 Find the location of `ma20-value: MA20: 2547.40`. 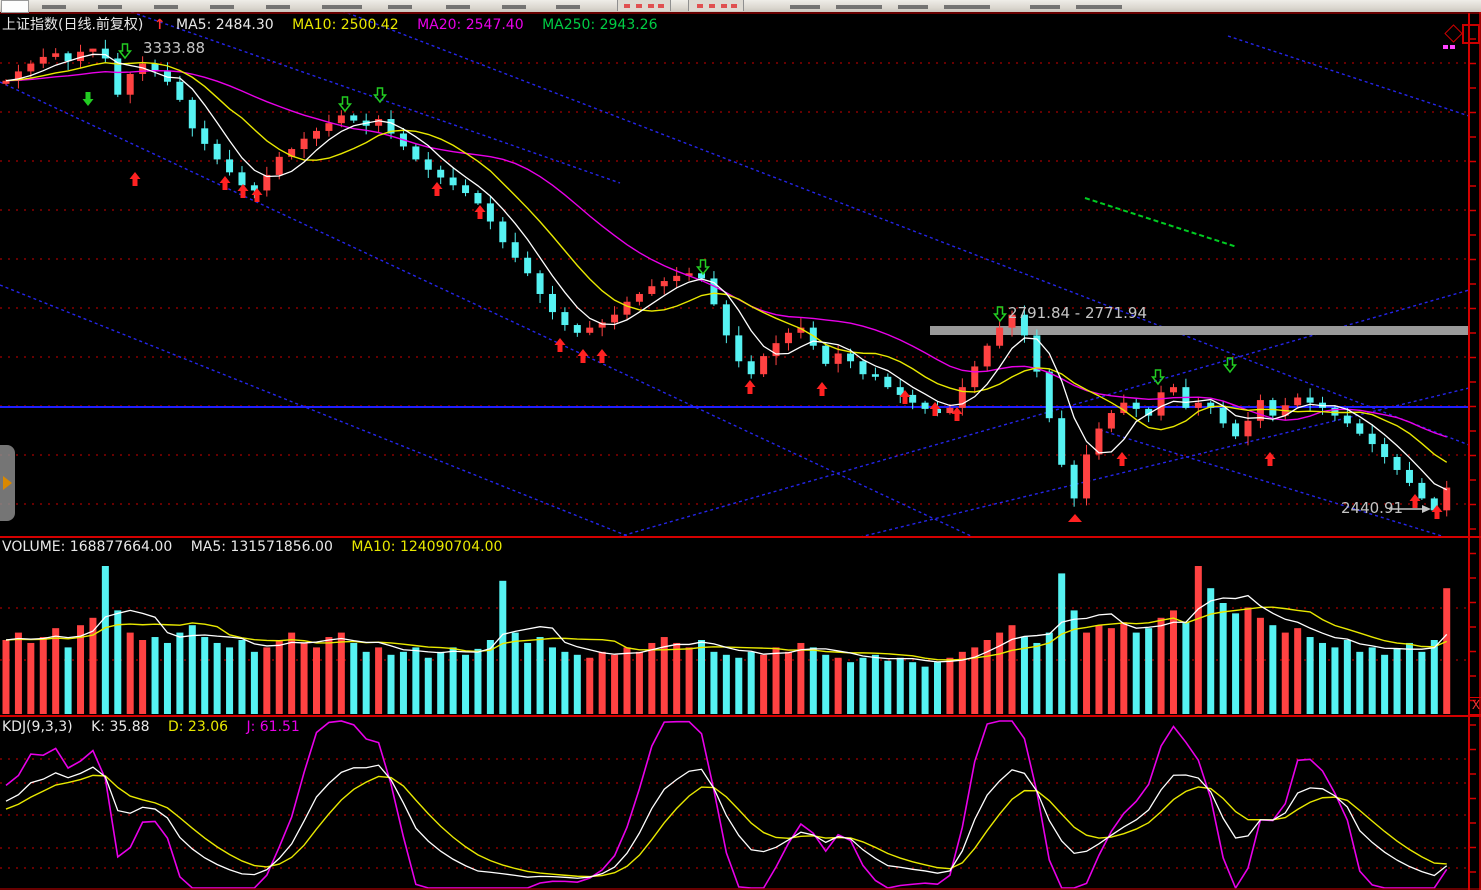

ma20-value: MA20: 2547.40 is located at coordinates (470, 25).